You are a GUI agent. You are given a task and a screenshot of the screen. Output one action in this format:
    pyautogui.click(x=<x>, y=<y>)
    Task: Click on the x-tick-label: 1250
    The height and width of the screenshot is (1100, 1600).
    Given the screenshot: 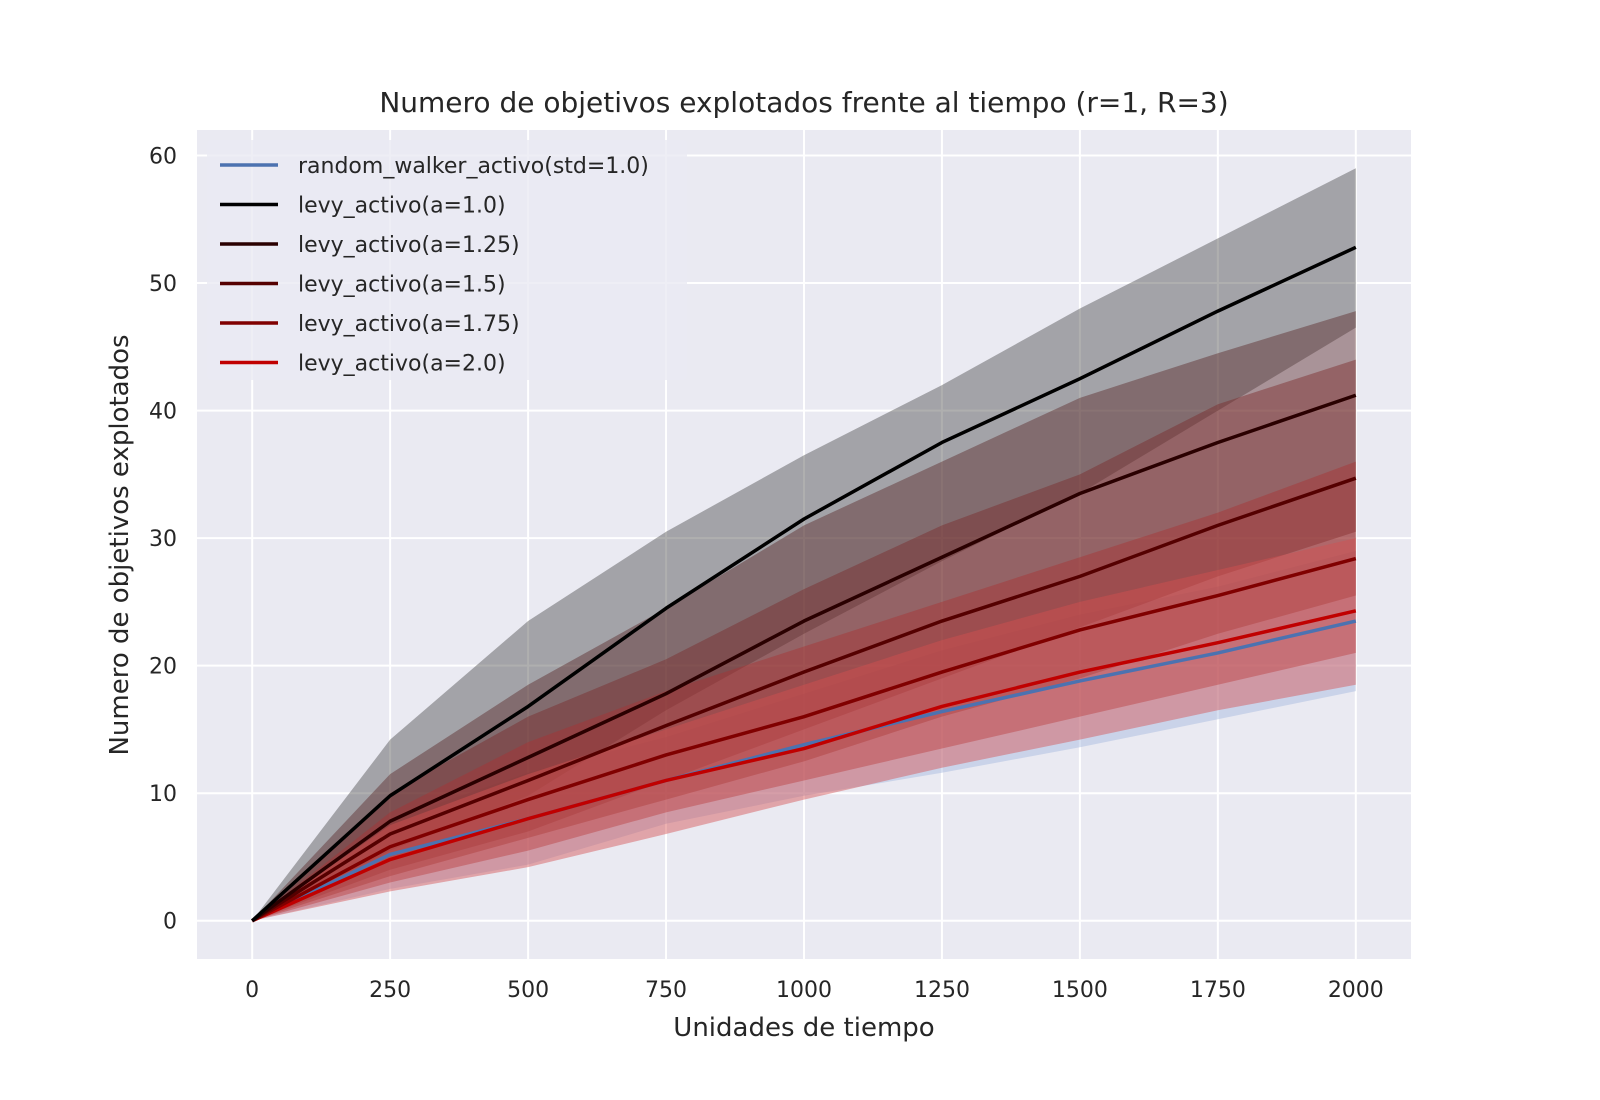 What is the action you would take?
    pyautogui.click(x=942, y=990)
    